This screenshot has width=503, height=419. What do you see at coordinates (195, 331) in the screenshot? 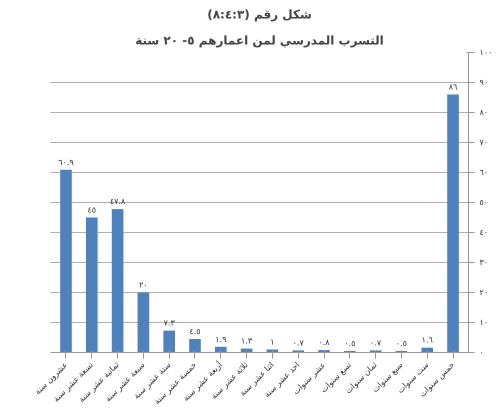
I see `data-label: ٤.٥` at bounding box center [195, 331].